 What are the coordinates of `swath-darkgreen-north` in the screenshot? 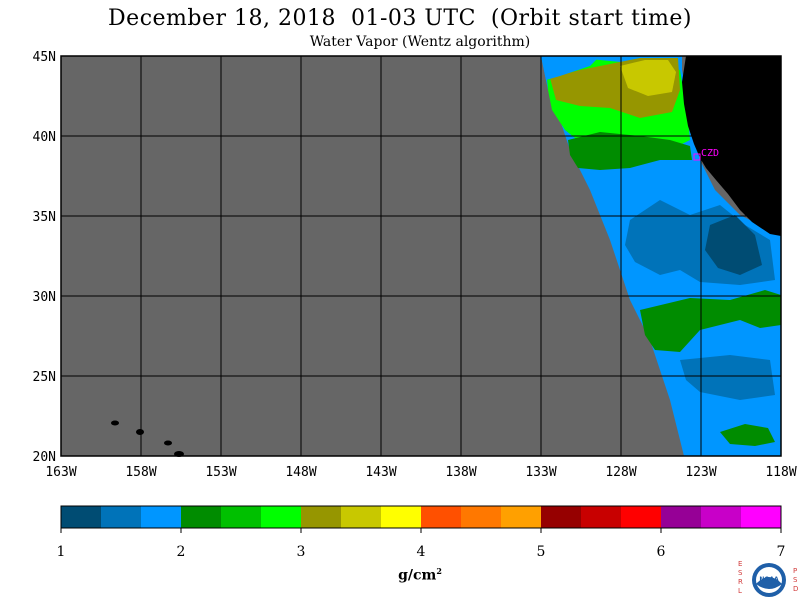 It's located at (630, 151).